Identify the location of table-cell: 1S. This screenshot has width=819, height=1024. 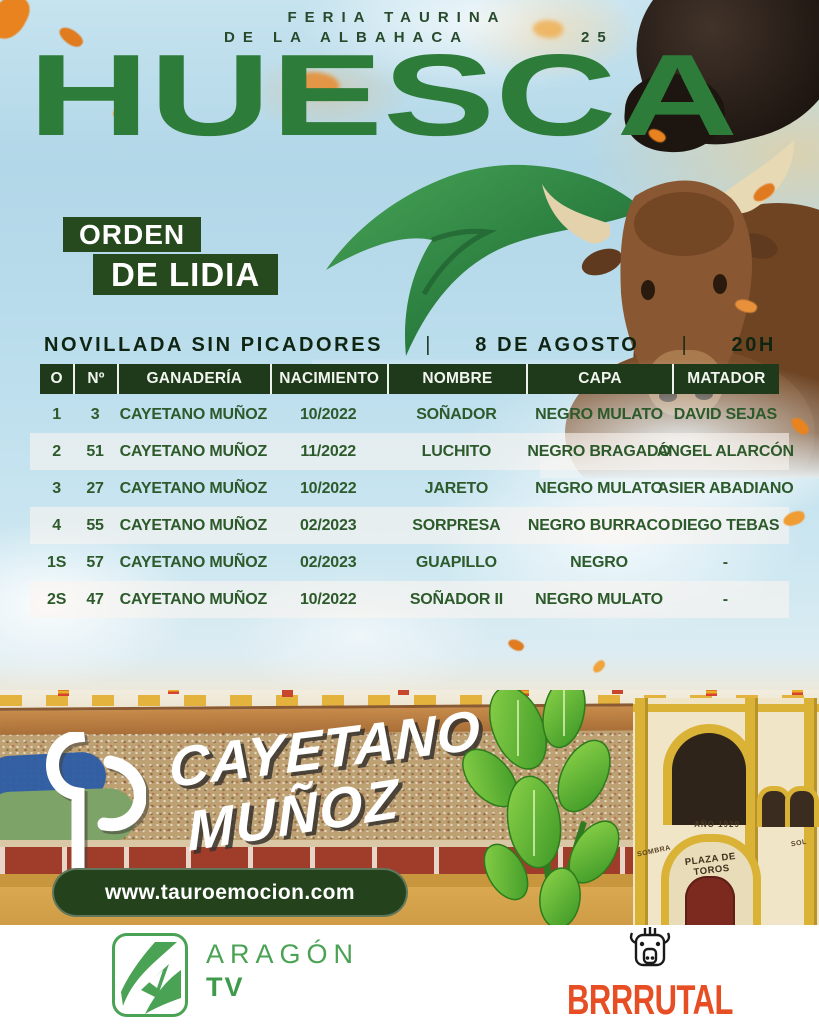
(57, 562).